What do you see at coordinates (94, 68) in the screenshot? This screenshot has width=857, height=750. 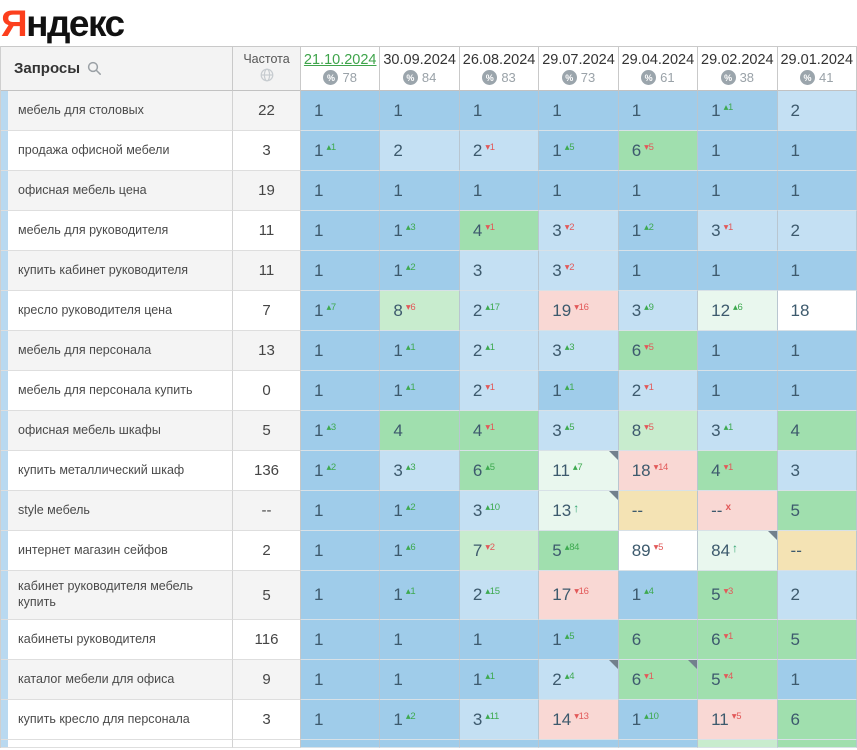 I see `search-icon` at bounding box center [94, 68].